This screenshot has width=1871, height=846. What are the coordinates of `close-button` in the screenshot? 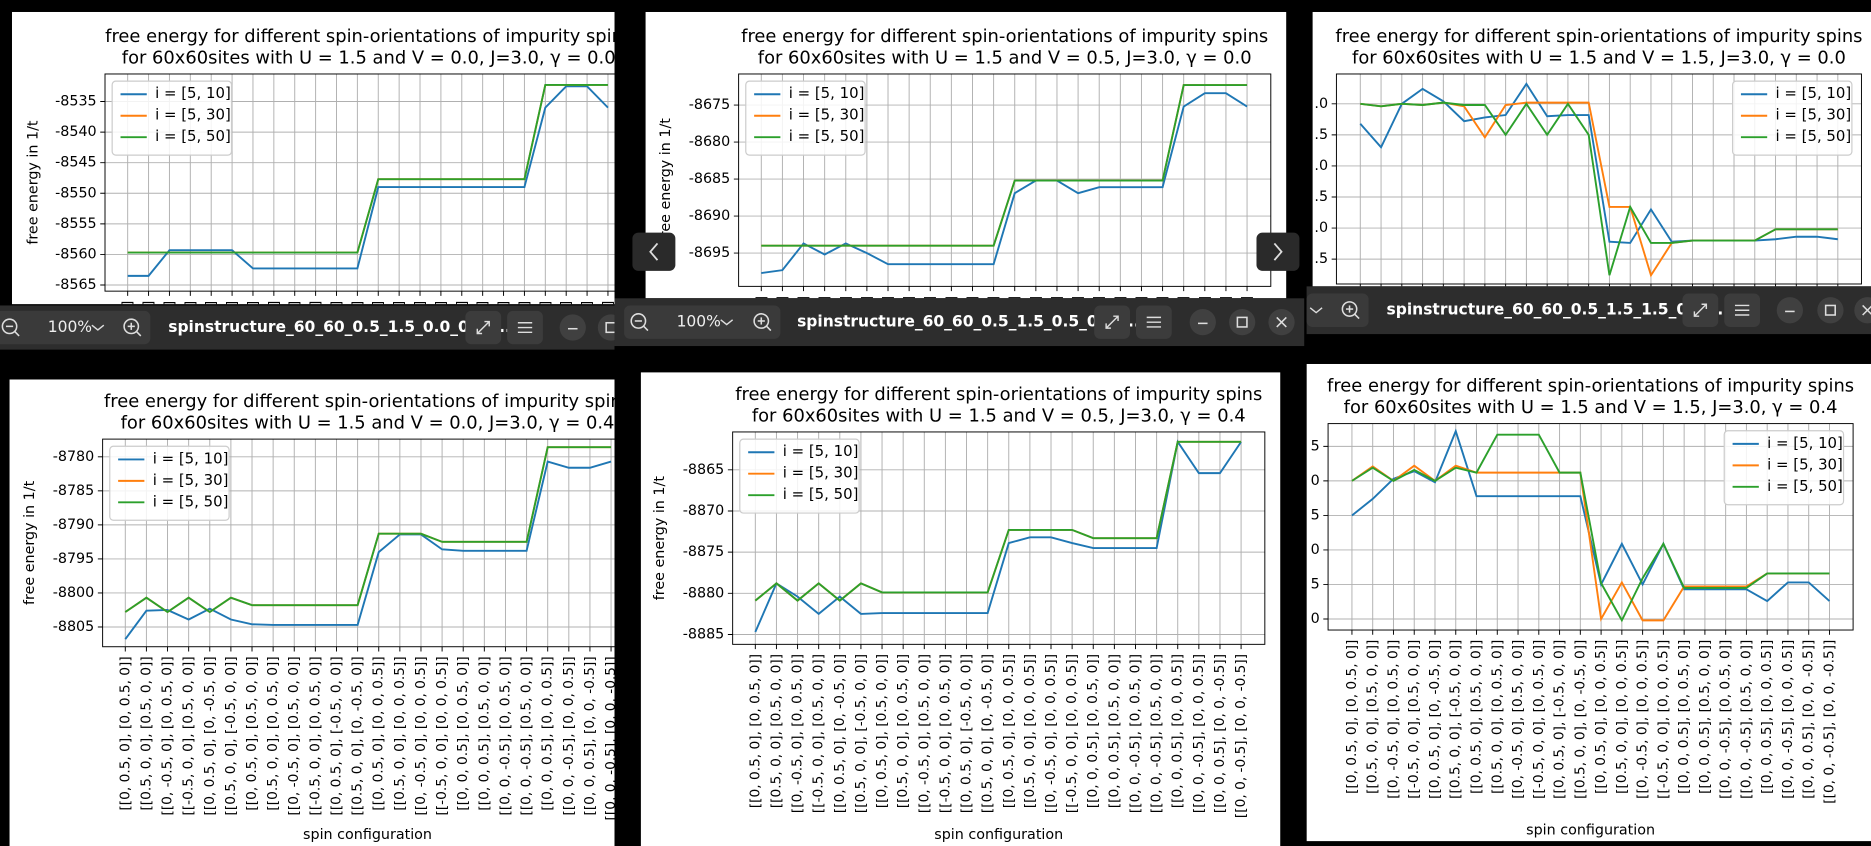 It's located at (1862, 310).